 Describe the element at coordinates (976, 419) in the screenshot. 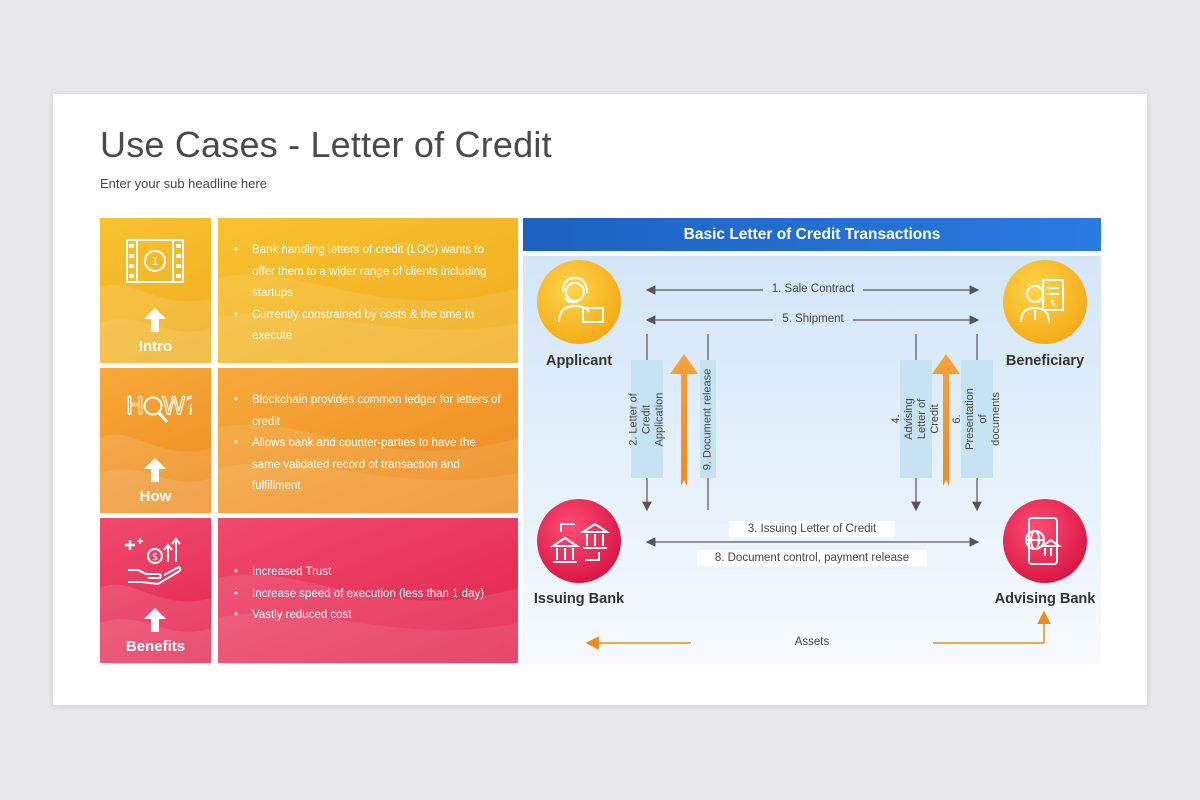

I see `flow-presentation-documents: 6. Presentation of documents` at that location.